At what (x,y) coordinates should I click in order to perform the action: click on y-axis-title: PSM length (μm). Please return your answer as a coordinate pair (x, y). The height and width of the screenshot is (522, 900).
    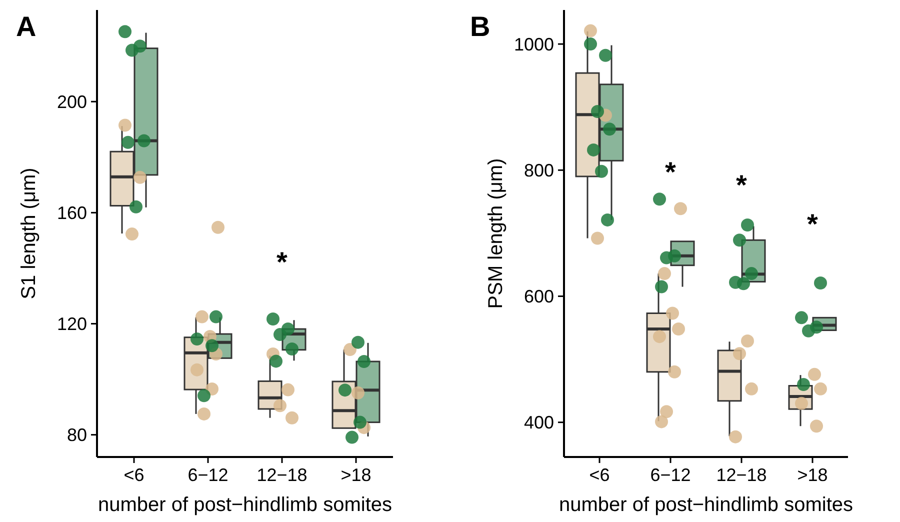
    Looking at the image, I should click on (496, 233).